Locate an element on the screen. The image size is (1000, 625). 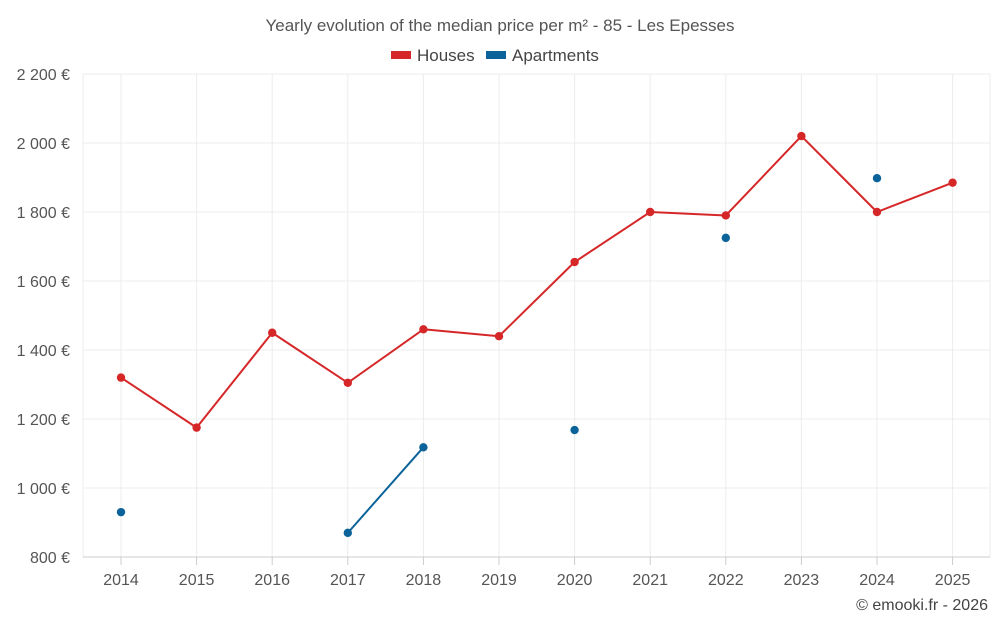
legend-item-houses: Houses is located at coordinates (433, 55).